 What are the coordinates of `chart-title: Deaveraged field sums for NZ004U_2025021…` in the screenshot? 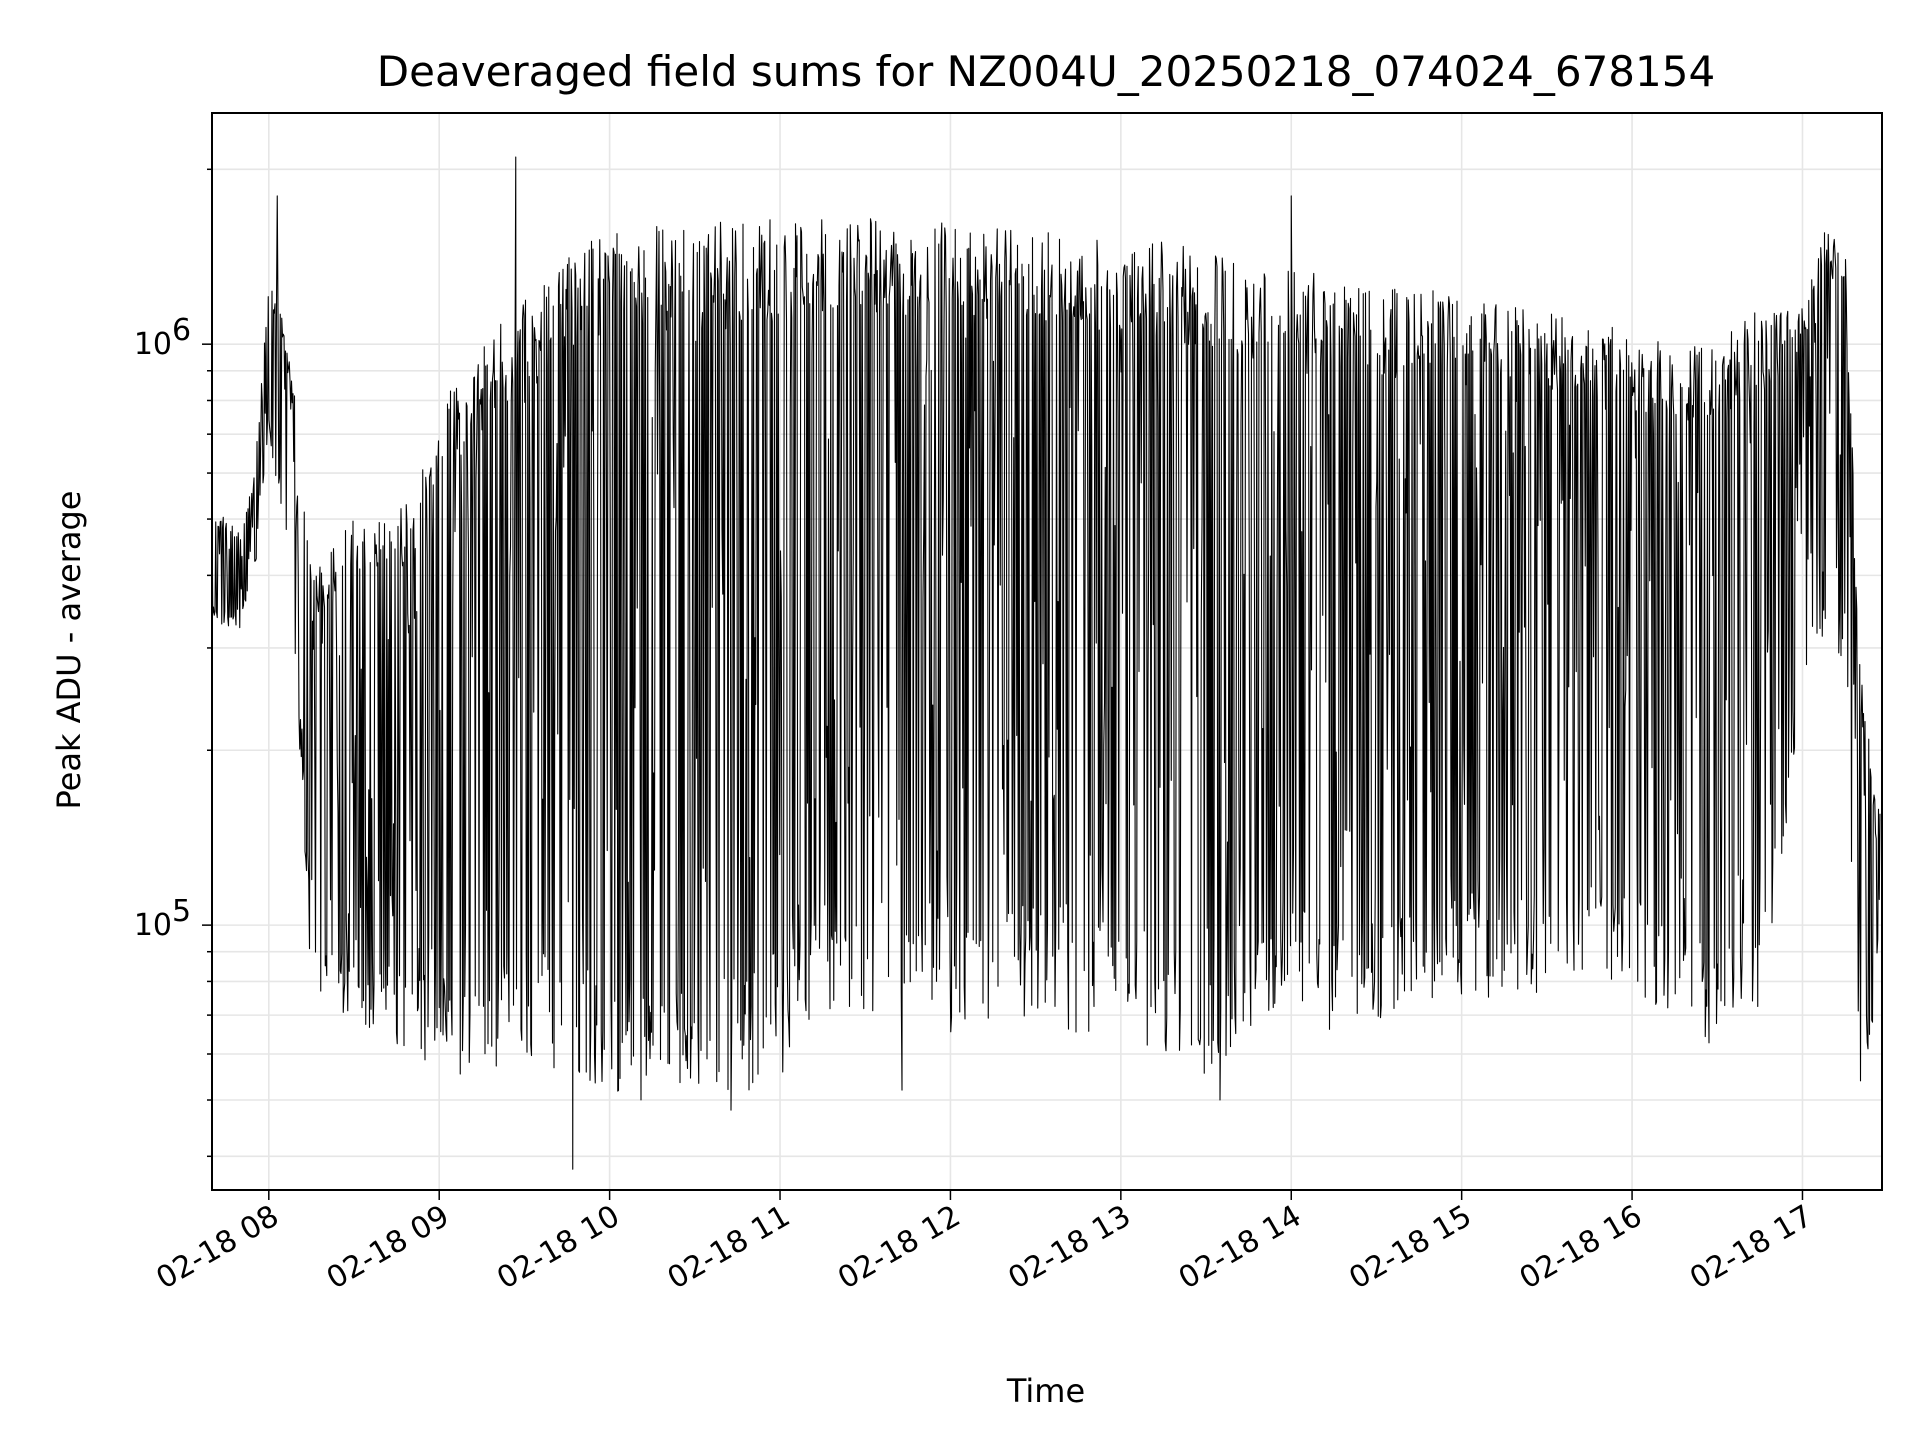 It's located at (1046, 71).